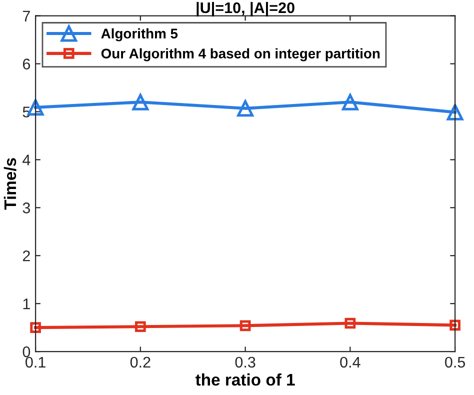  Describe the element at coordinates (350, 362) in the screenshot. I see `x-tick-label: 0.4` at that location.